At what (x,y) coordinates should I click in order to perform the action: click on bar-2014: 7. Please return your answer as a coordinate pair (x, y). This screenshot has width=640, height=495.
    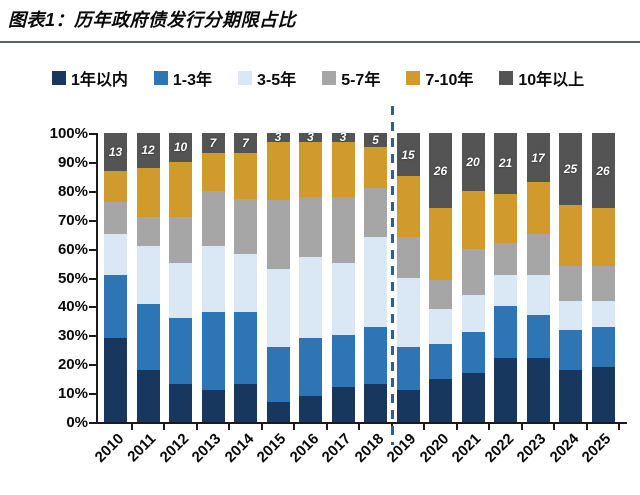
    Looking at the image, I should click on (245, 277).